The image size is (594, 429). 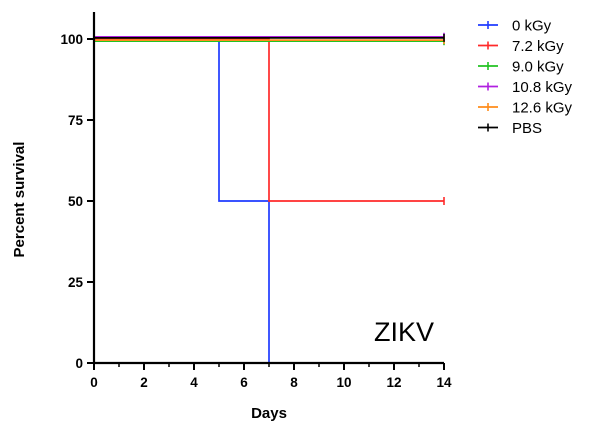 I want to click on x-tick-label: 10, so click(x=343, y=382).